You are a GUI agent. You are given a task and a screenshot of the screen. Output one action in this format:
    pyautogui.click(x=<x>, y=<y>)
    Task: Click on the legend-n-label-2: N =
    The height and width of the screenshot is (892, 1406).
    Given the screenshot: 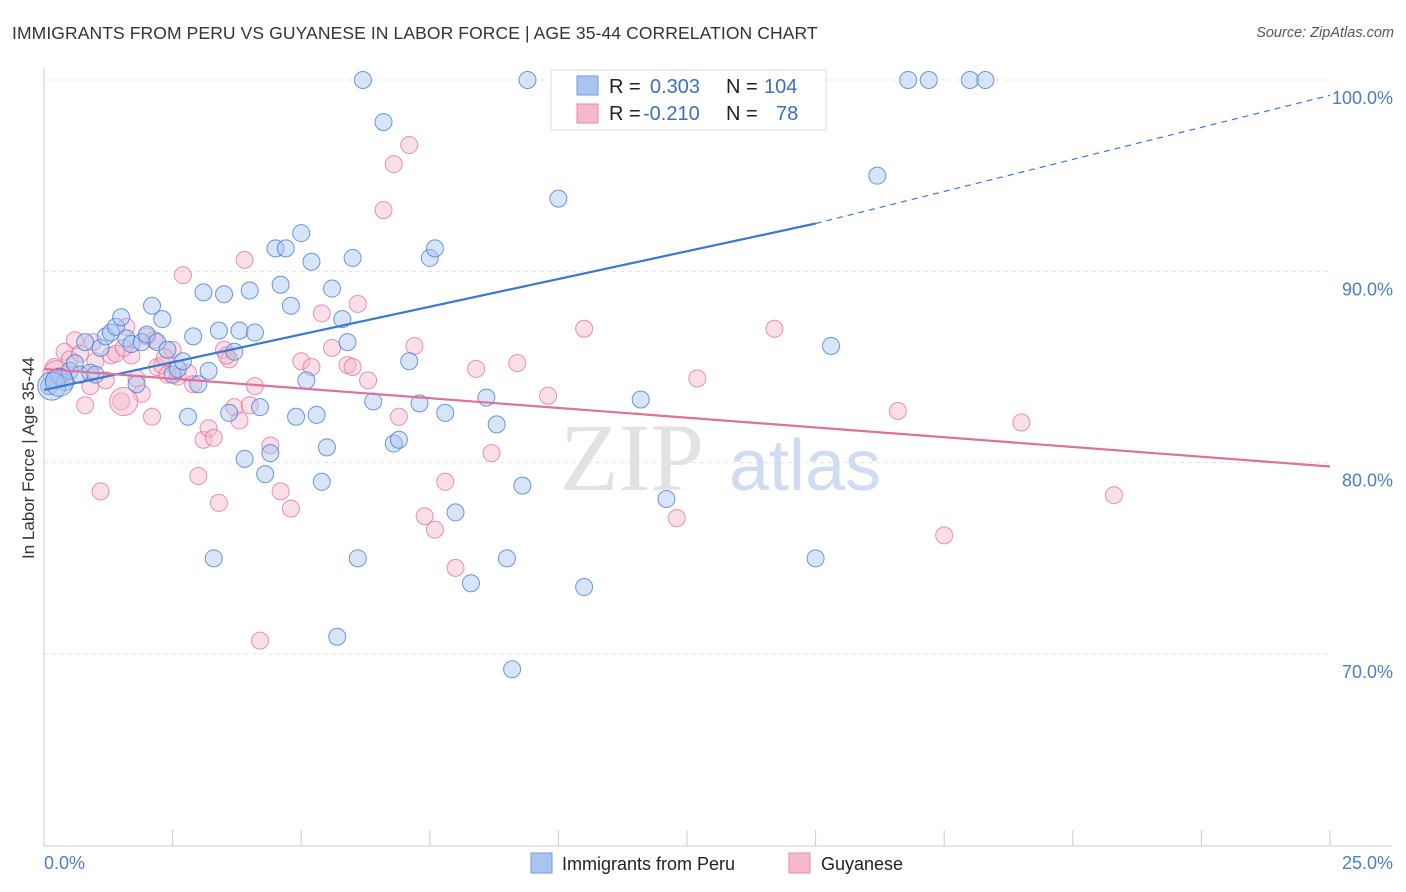 What is the action you would take?
    pyautogui.click(x=742, y=114)
    